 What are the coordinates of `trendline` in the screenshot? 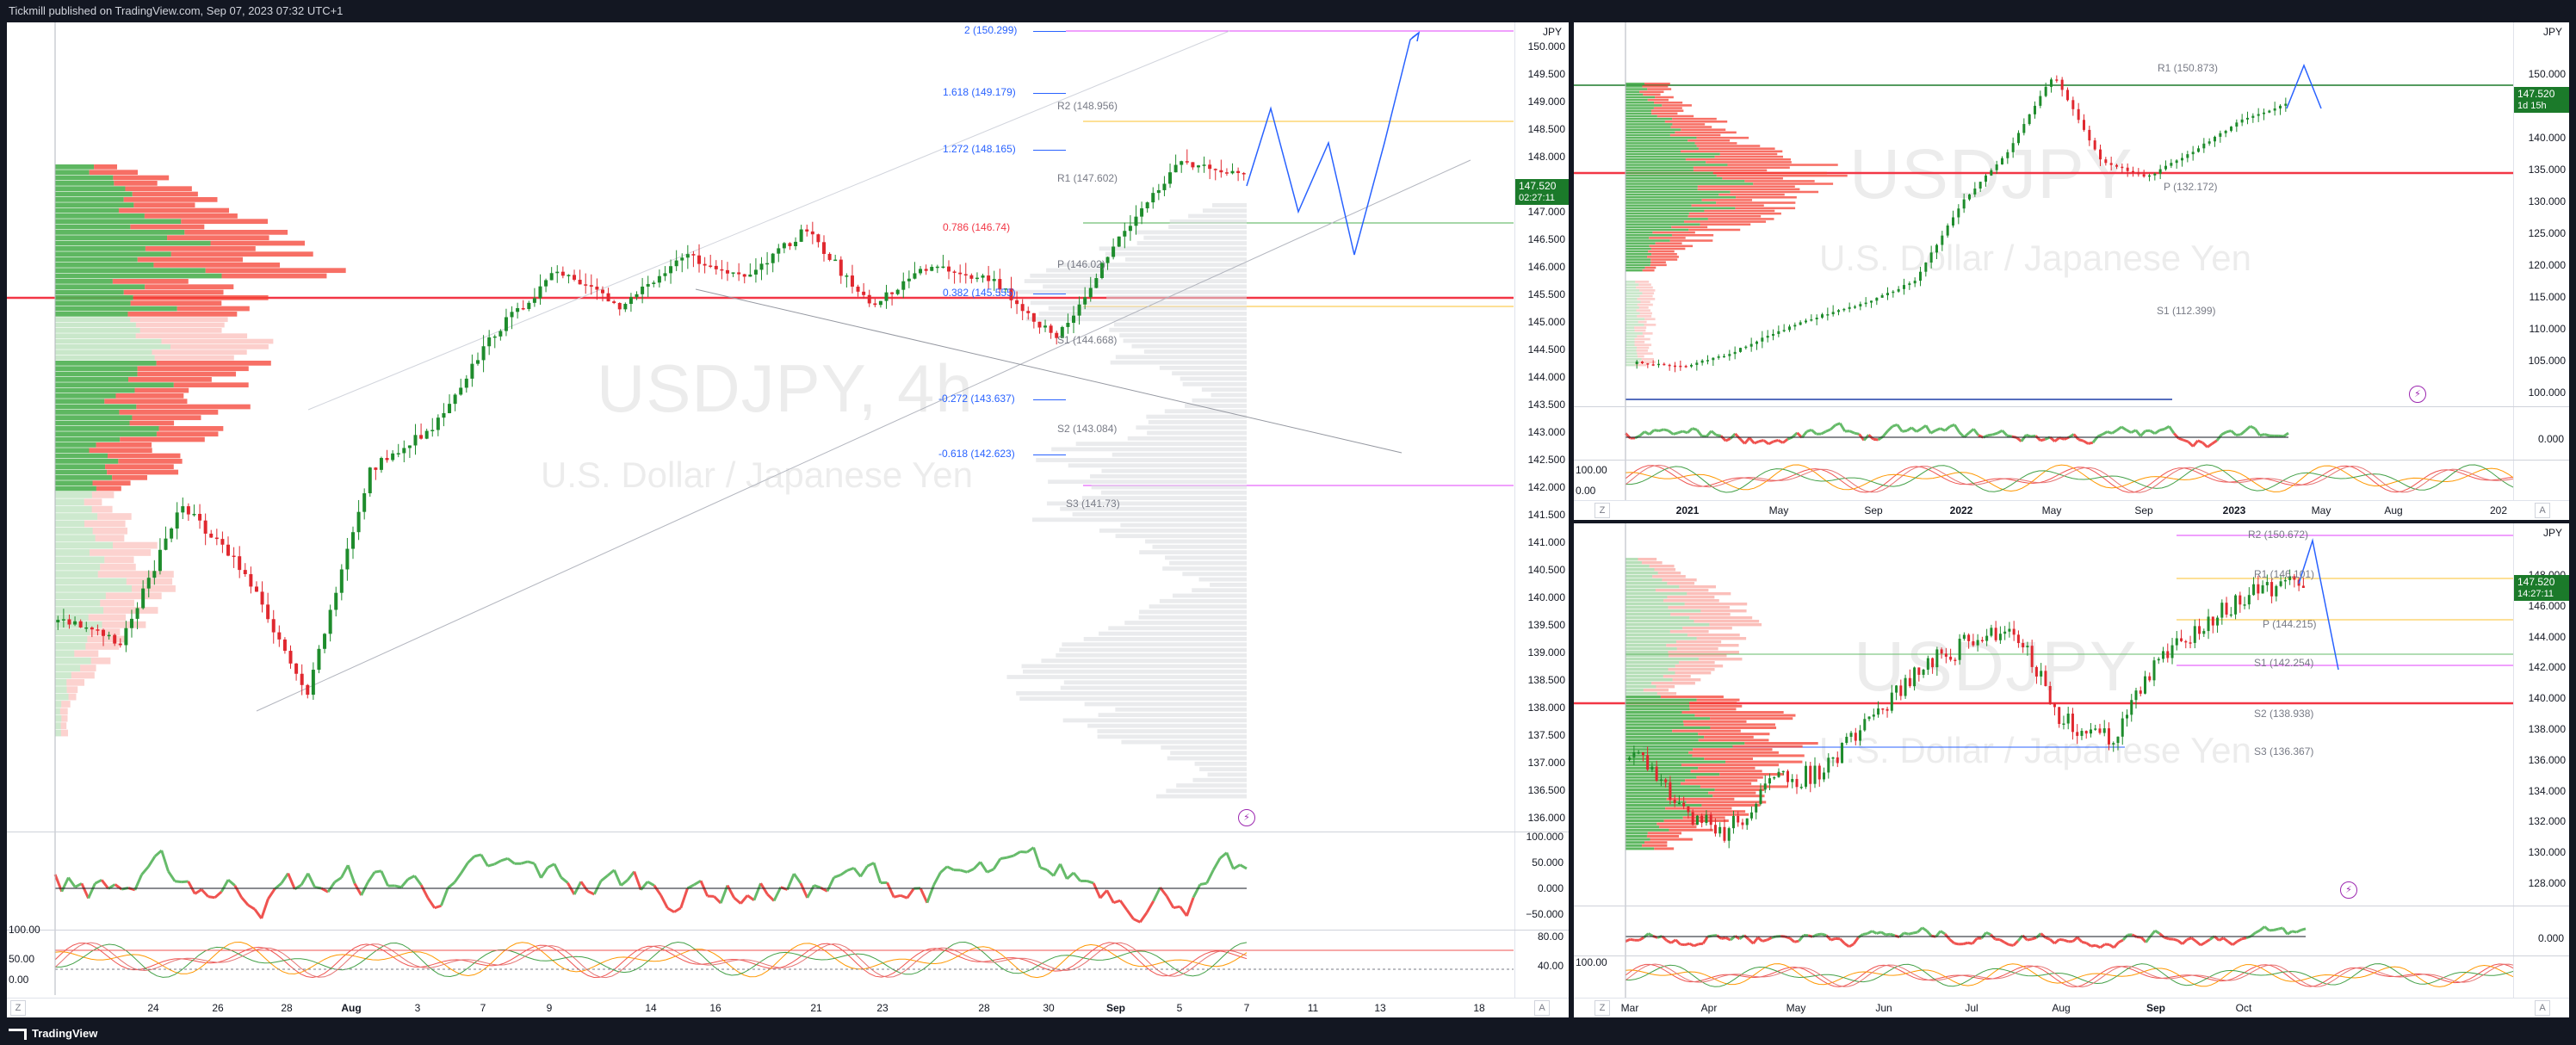 It's located at (769, 221).